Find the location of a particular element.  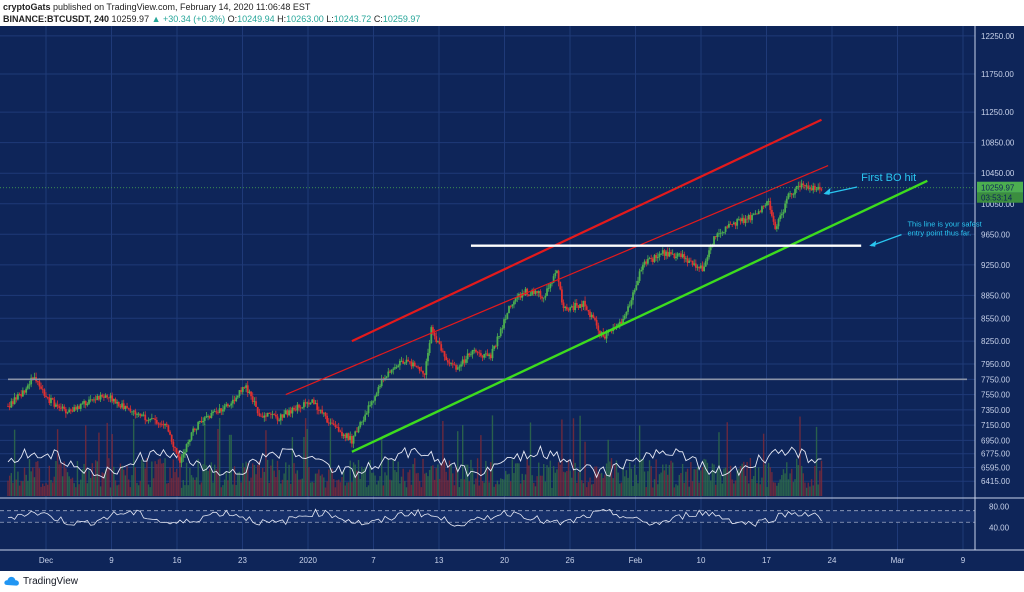

tradingview-logo: TradingView is located at coordinates (41, 581).